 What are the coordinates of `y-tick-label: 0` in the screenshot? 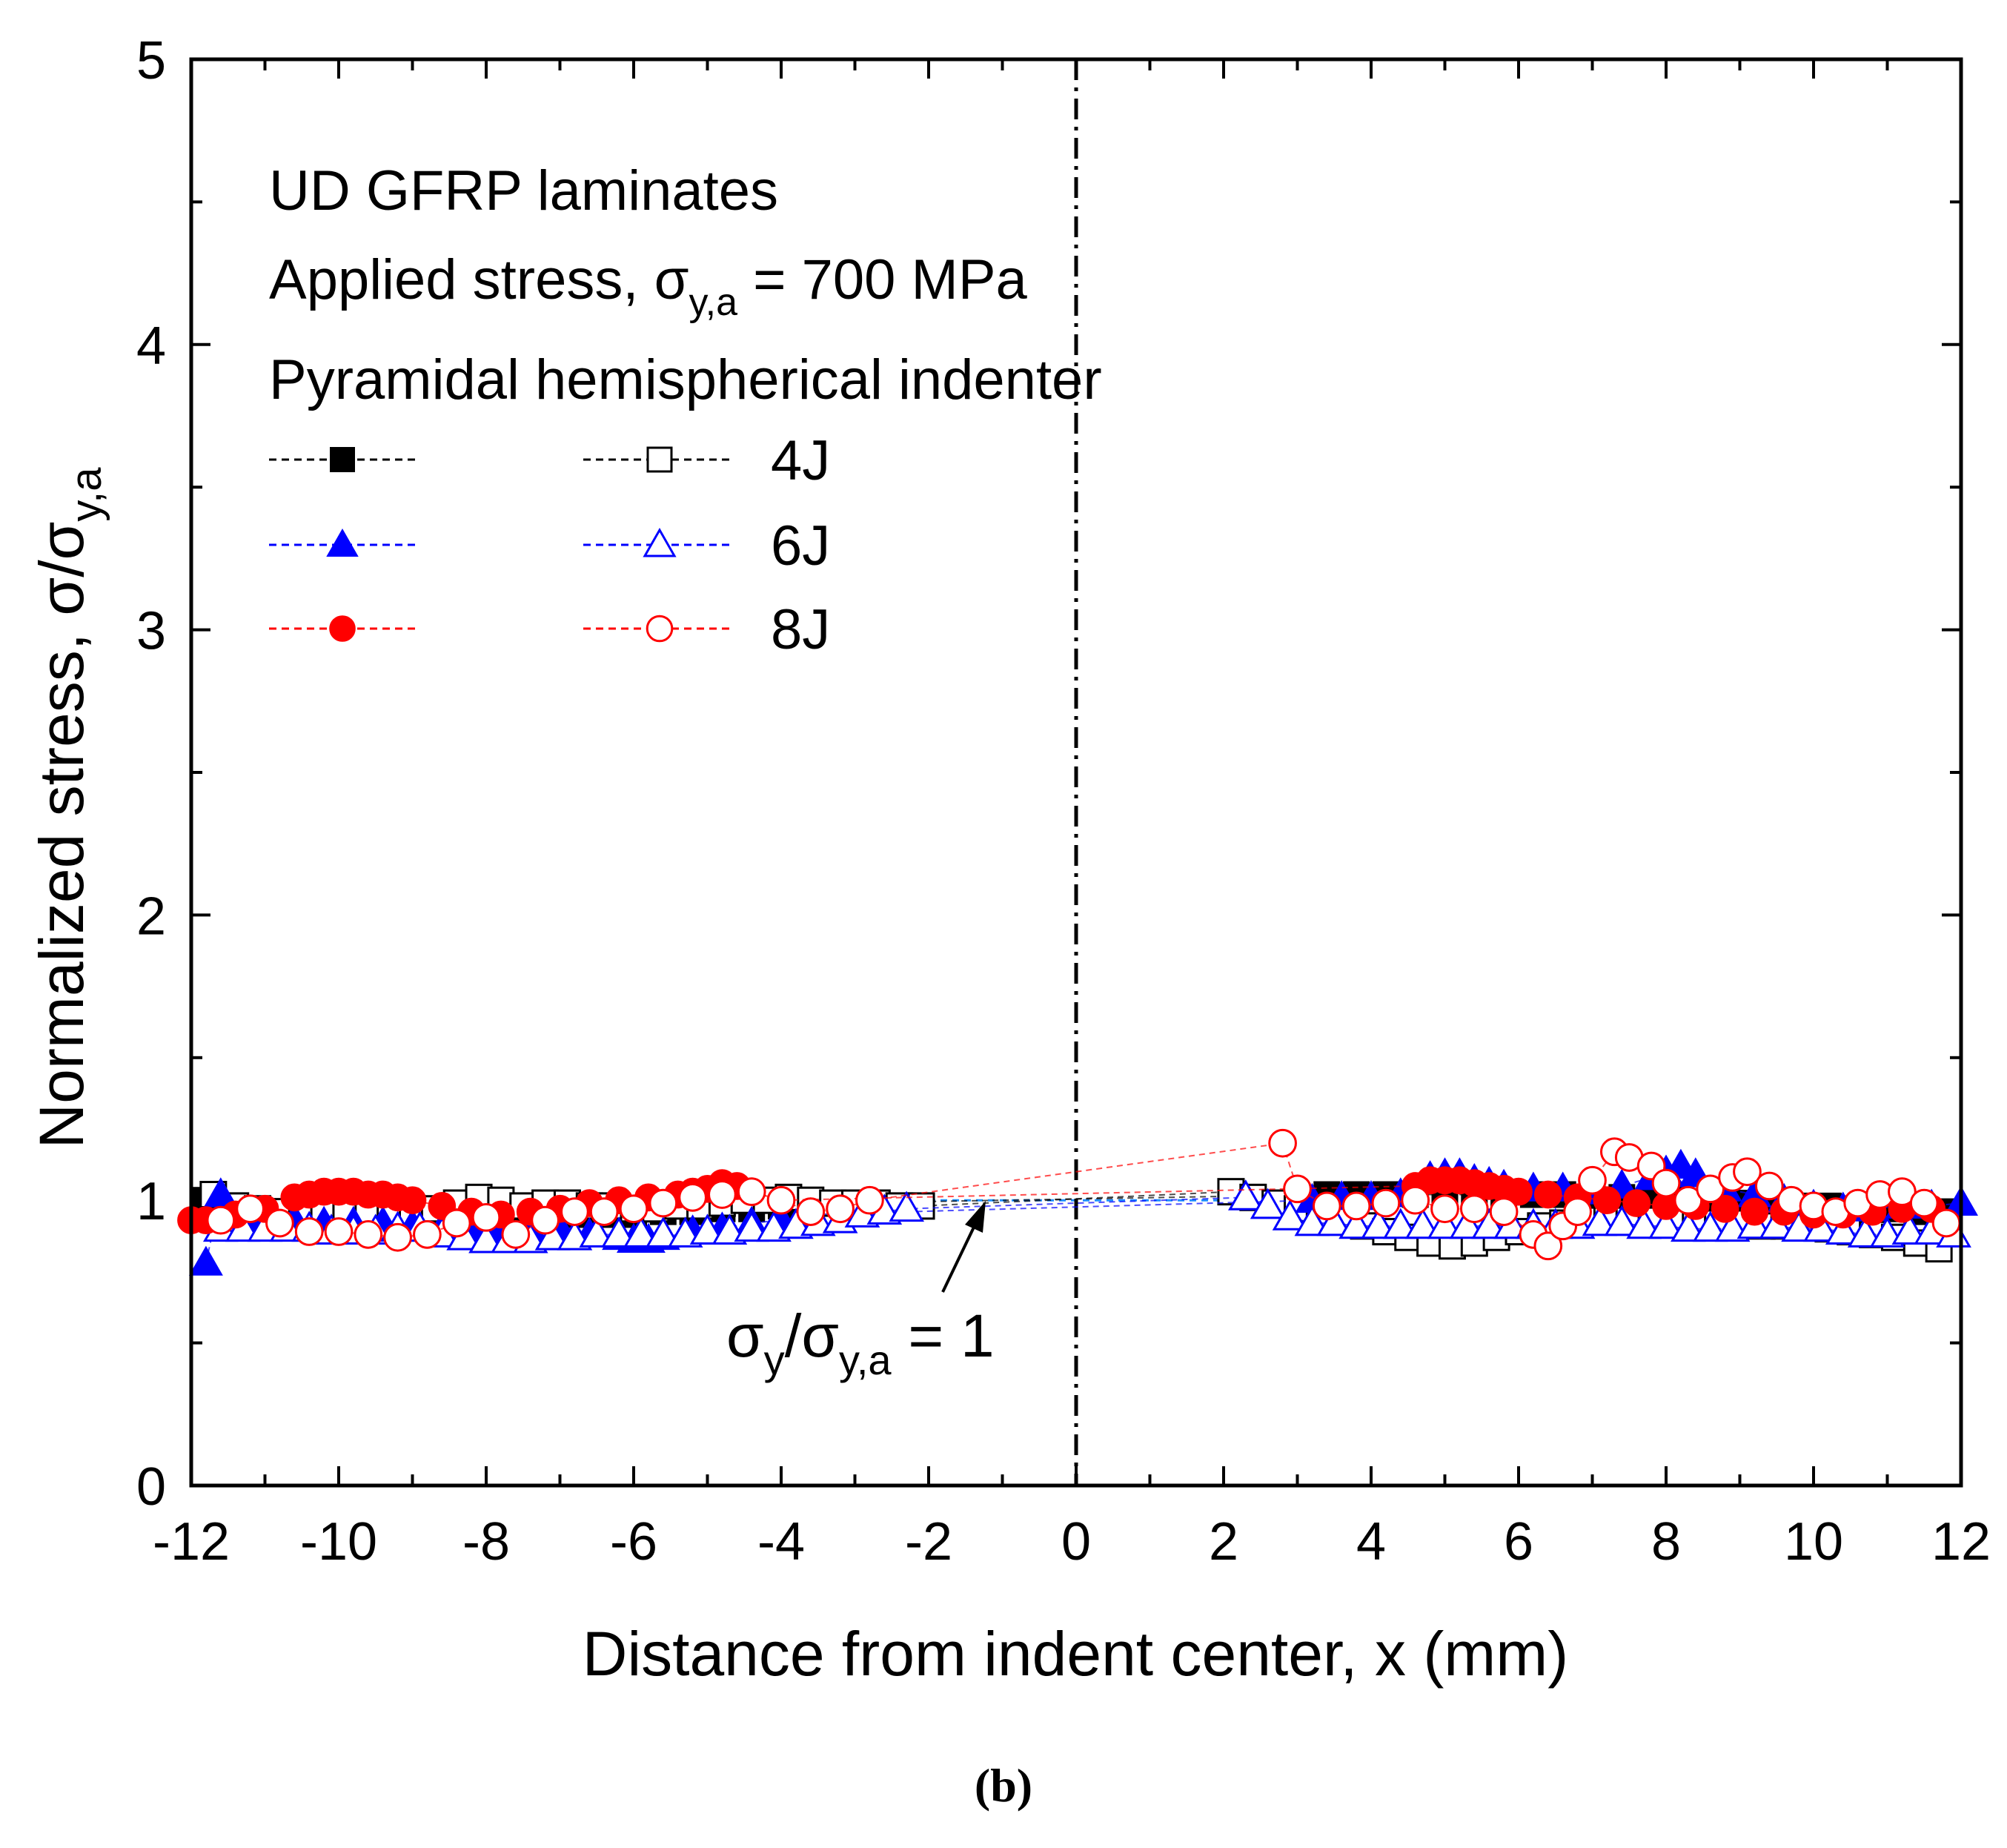 It's located at (151, 1487).